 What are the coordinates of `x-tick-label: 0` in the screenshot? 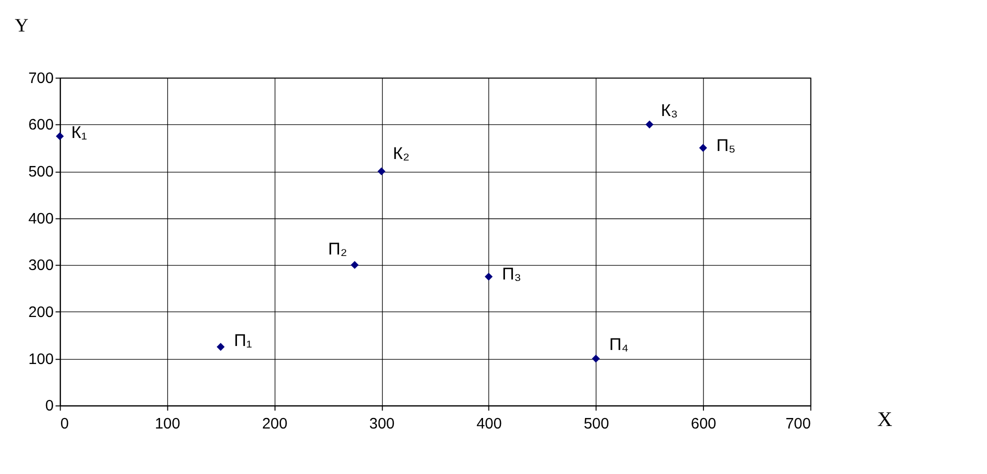 It's located at (64, 424).